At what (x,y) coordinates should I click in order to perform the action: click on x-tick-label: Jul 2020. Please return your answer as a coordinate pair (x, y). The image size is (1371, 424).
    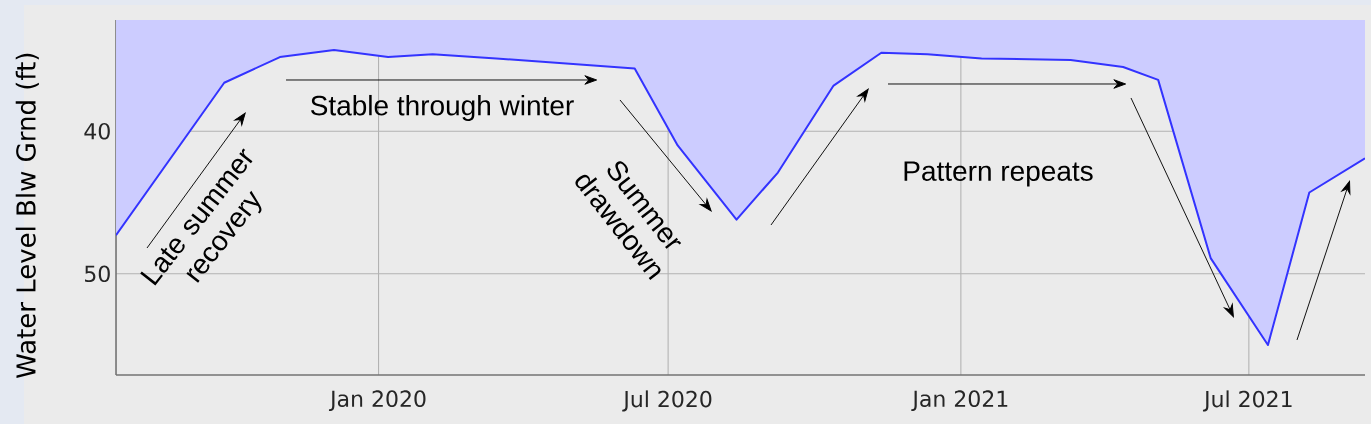
    Looking at the image, I should click on (667, 401).